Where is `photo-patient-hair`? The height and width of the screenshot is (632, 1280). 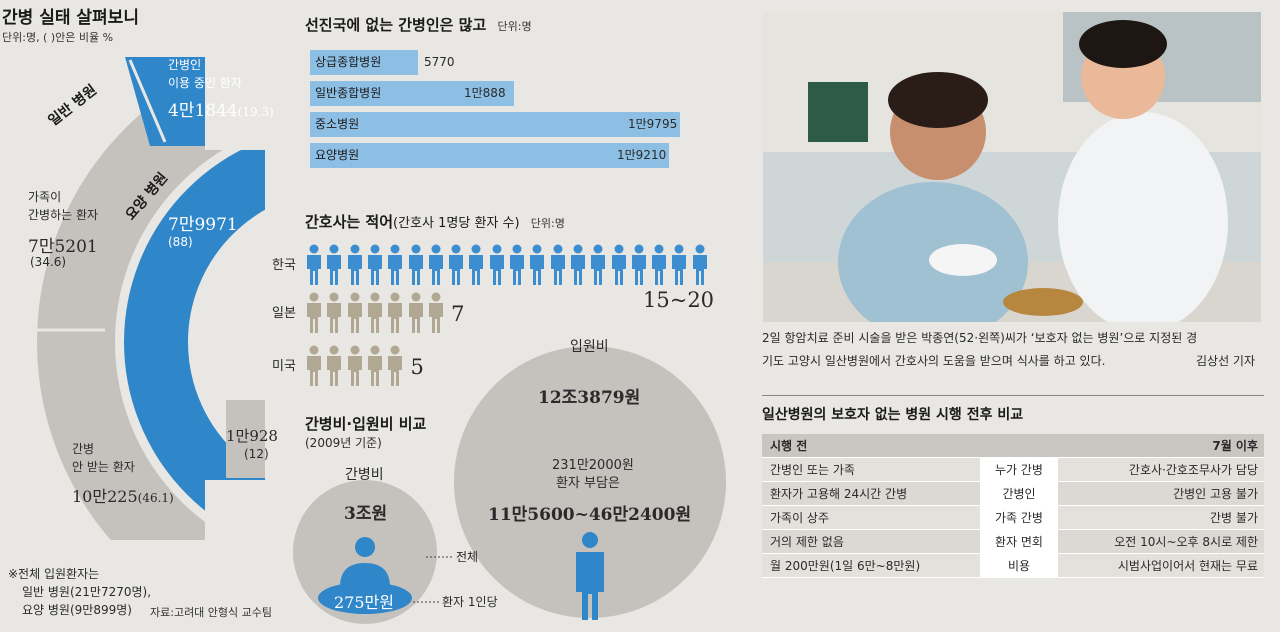 photo-patient-hair is located at coordinates (938, 100).